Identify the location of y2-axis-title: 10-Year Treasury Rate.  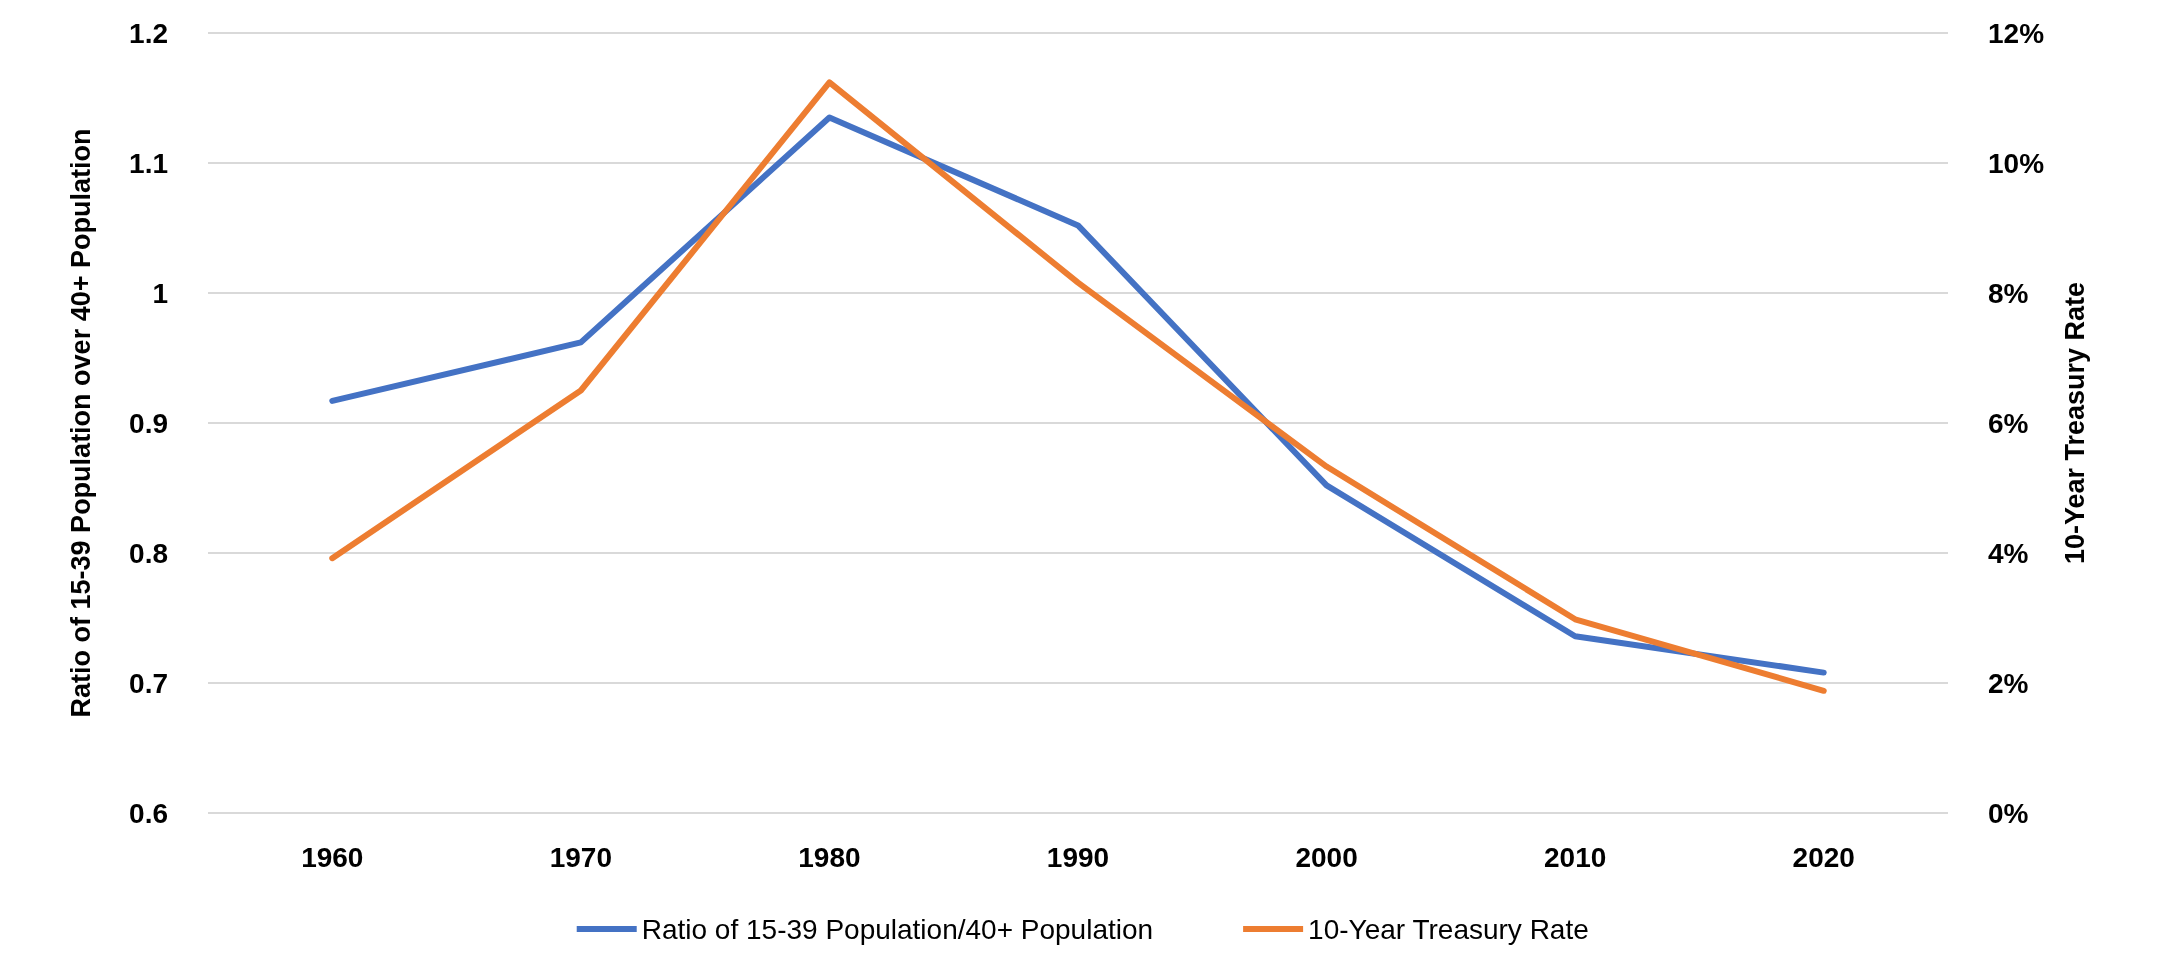
(2075, 423).